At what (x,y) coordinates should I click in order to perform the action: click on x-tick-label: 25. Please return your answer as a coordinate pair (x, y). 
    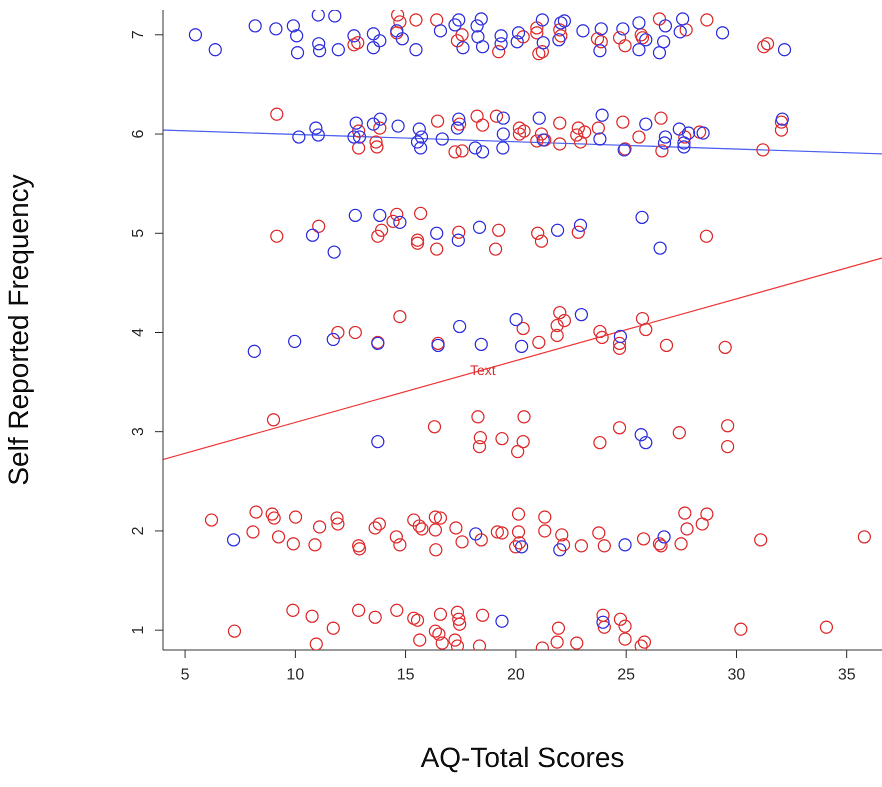
    Looking at the image, I should click on (626, 675).